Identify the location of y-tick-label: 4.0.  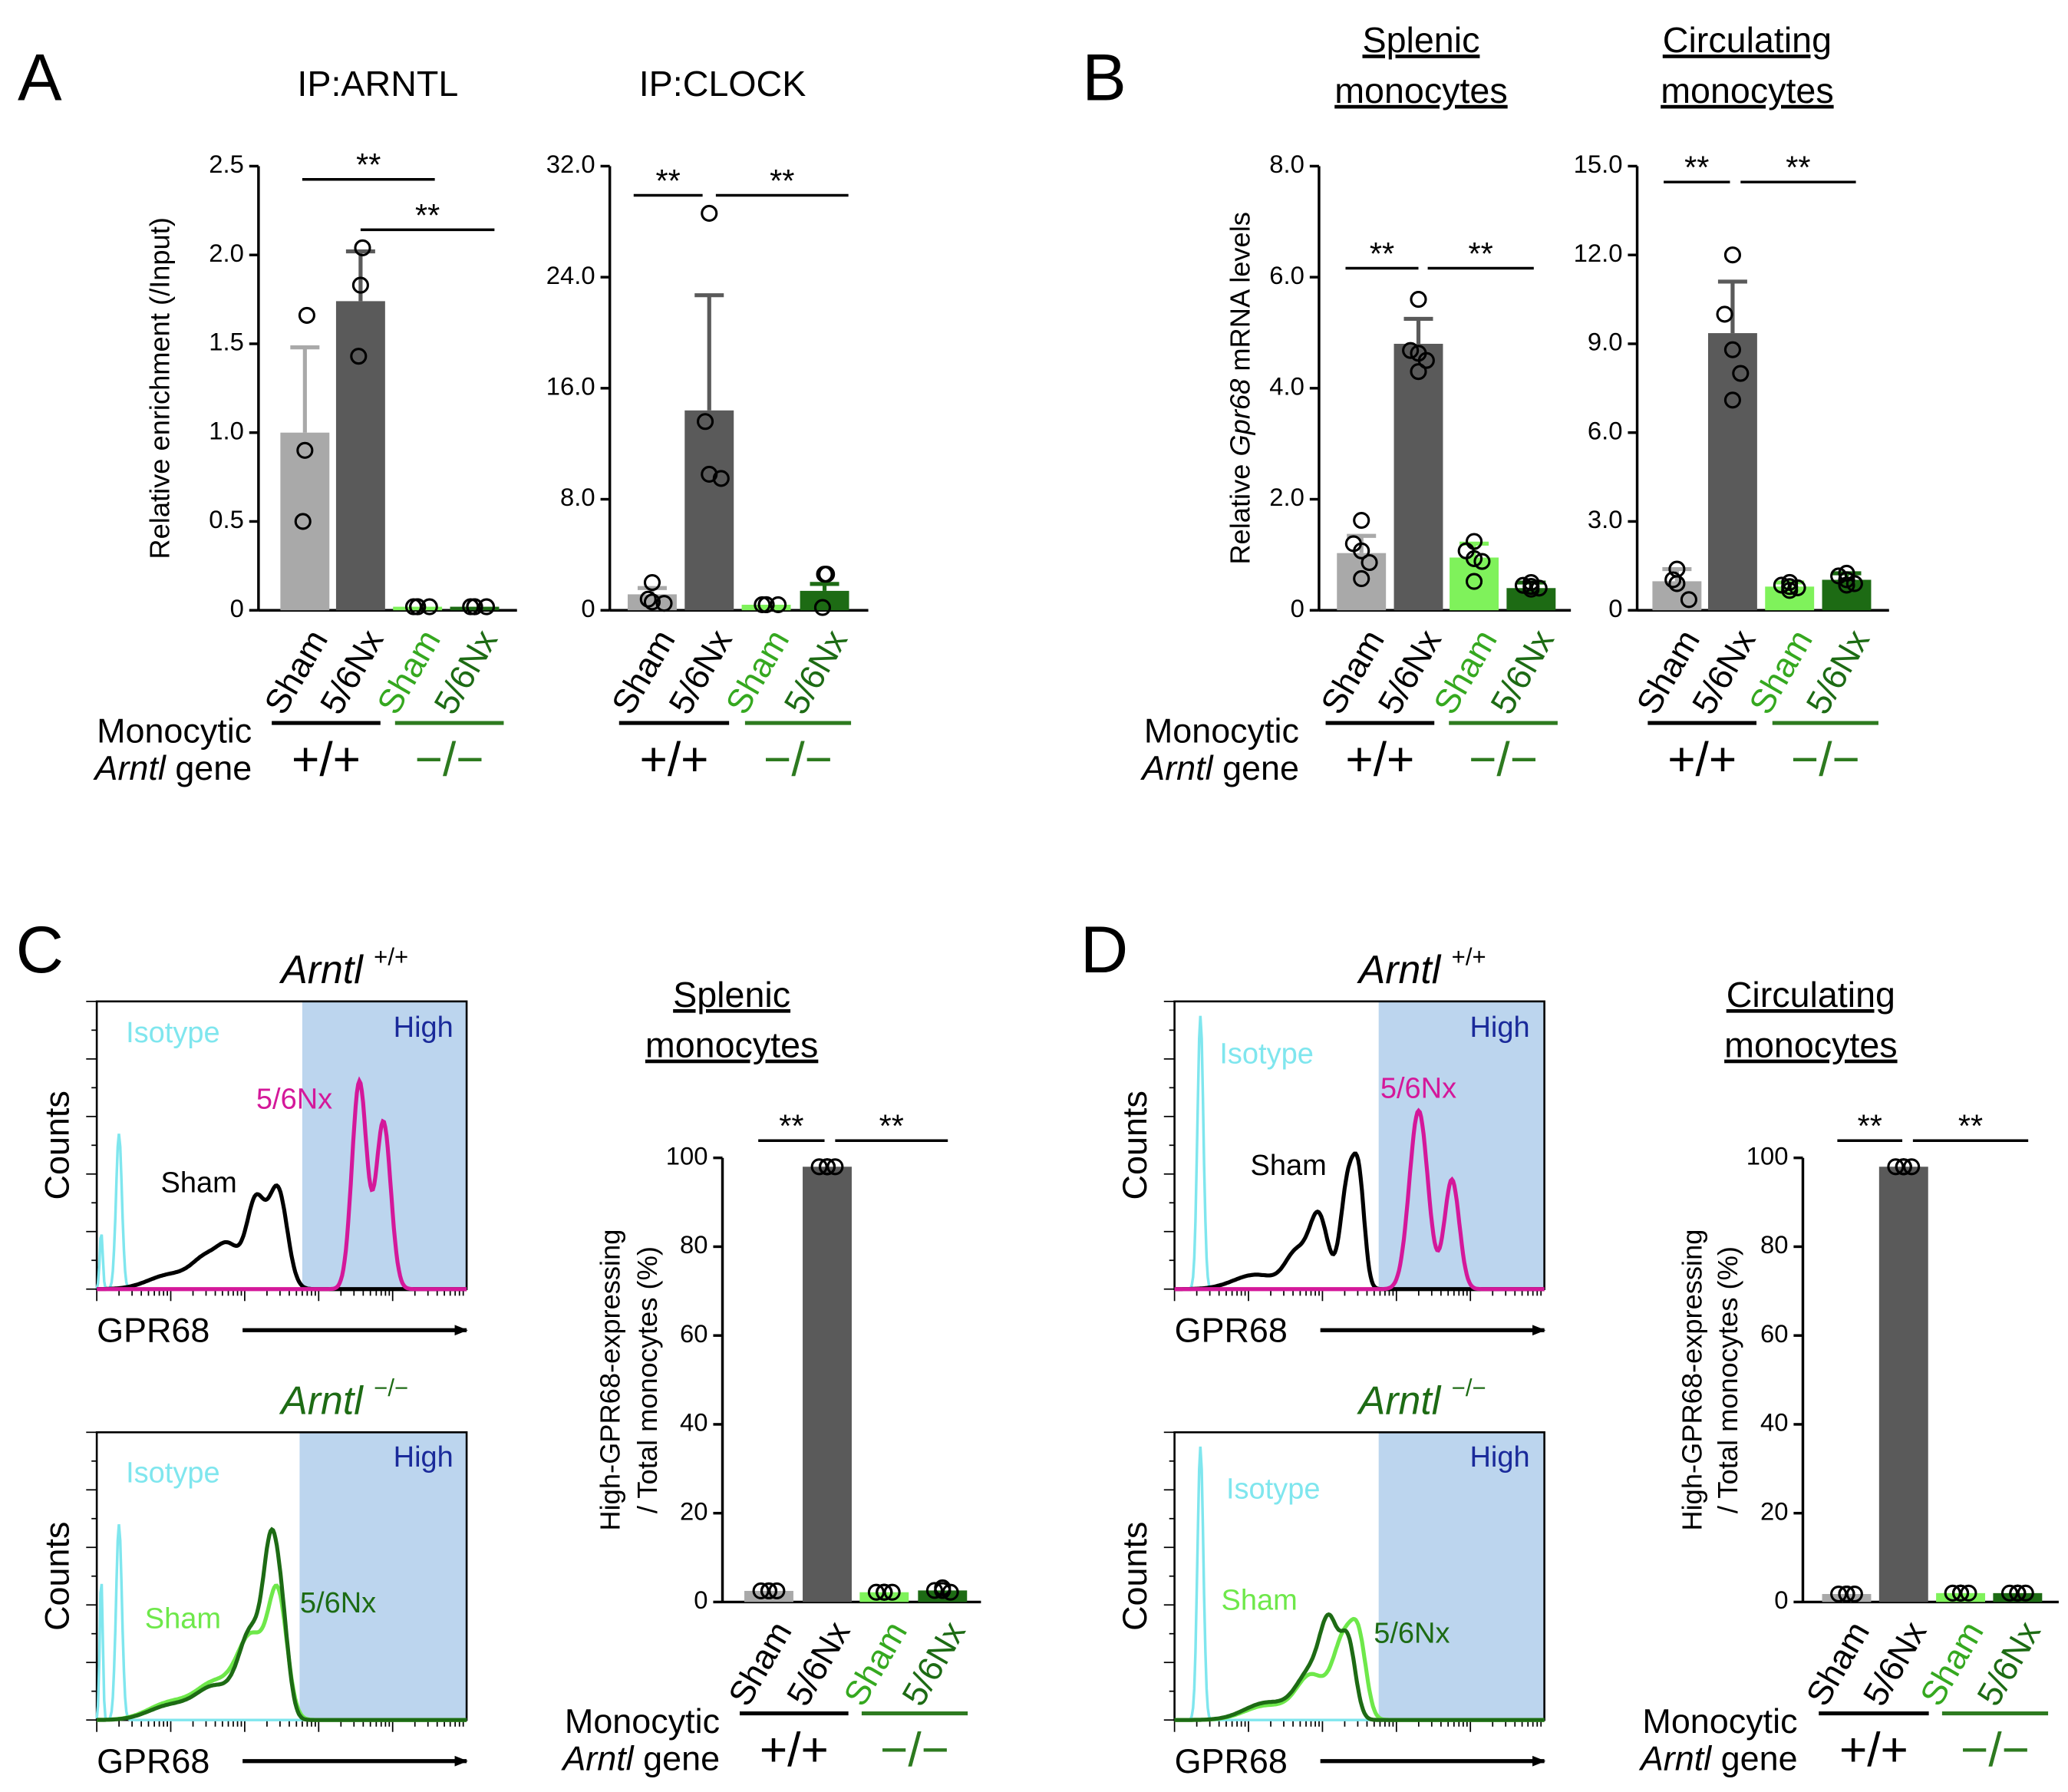
(1286, 386).